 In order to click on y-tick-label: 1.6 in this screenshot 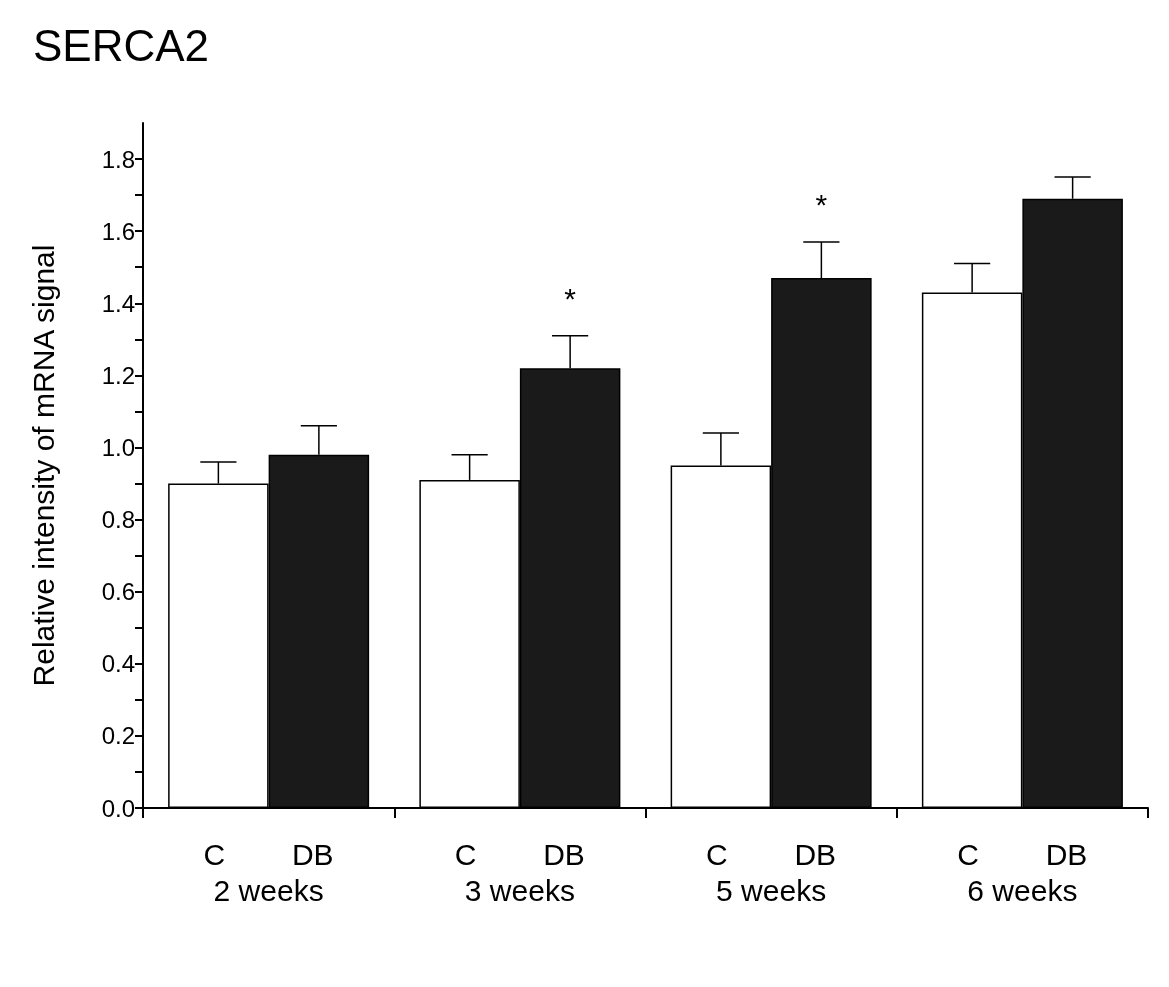, I will do `click(118, 231)`.